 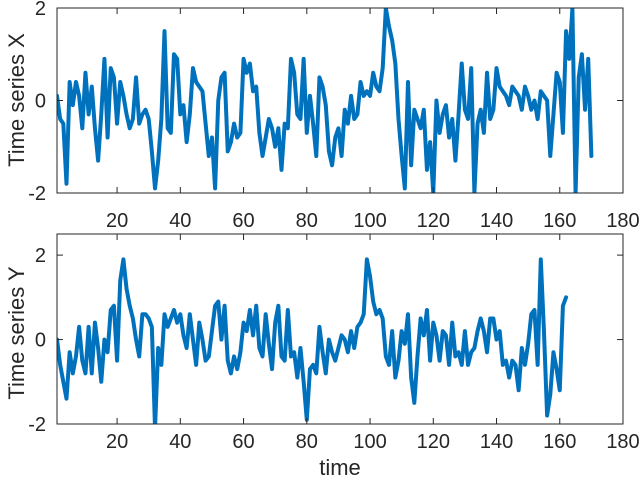 What do you see at coordinates (16, 100) in the screenshot?
I see `y-axis-title: Time series X` at bounding box center [16, 100].